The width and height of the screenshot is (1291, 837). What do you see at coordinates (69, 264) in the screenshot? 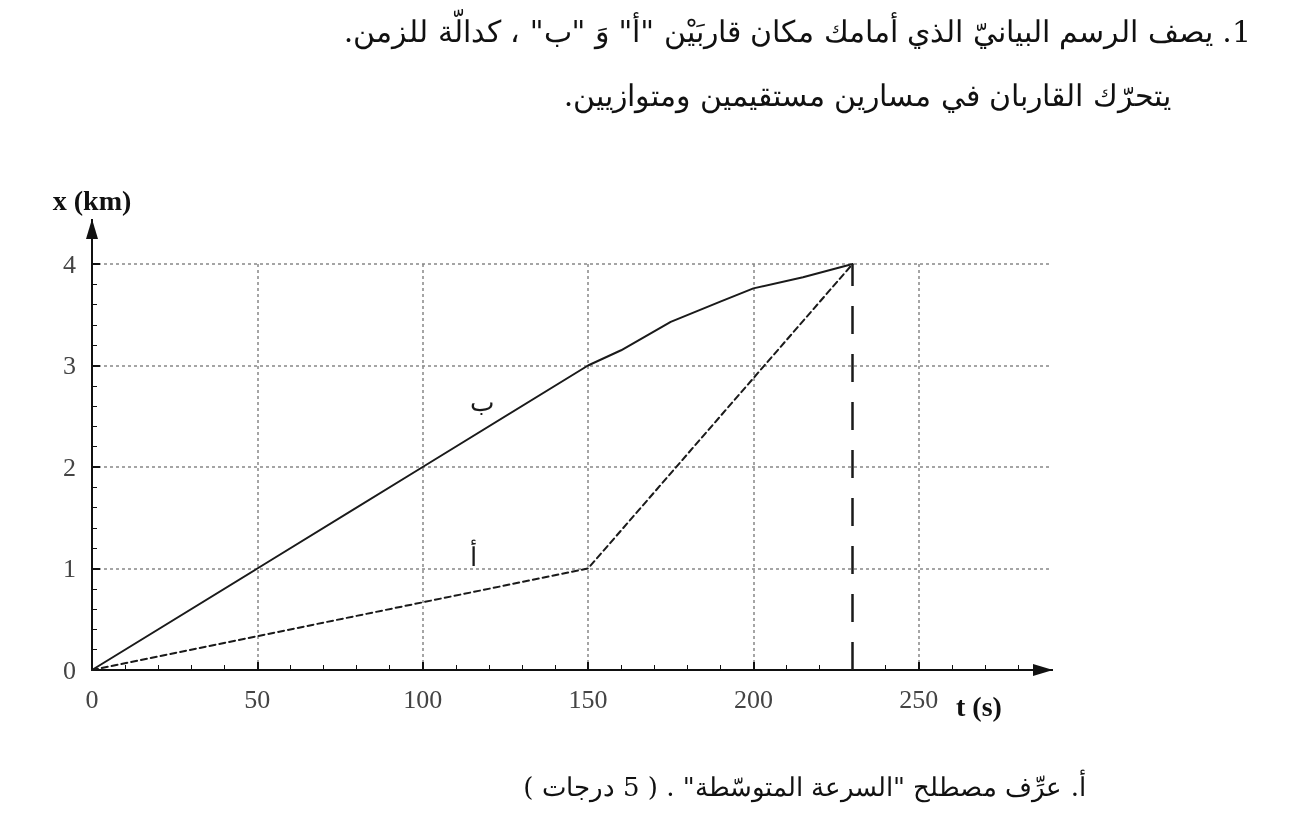
I see `y-tick-label: 4` at bounding box center [69, 264].